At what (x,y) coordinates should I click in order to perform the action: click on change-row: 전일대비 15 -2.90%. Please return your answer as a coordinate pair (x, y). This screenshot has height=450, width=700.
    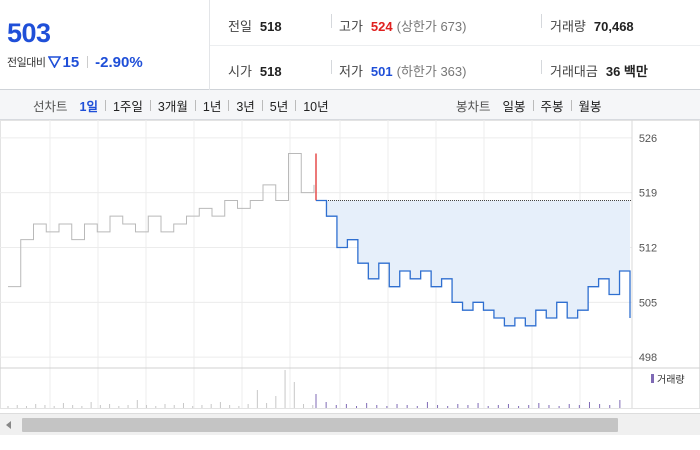
    Looking at the image, I should click on (75, 62).